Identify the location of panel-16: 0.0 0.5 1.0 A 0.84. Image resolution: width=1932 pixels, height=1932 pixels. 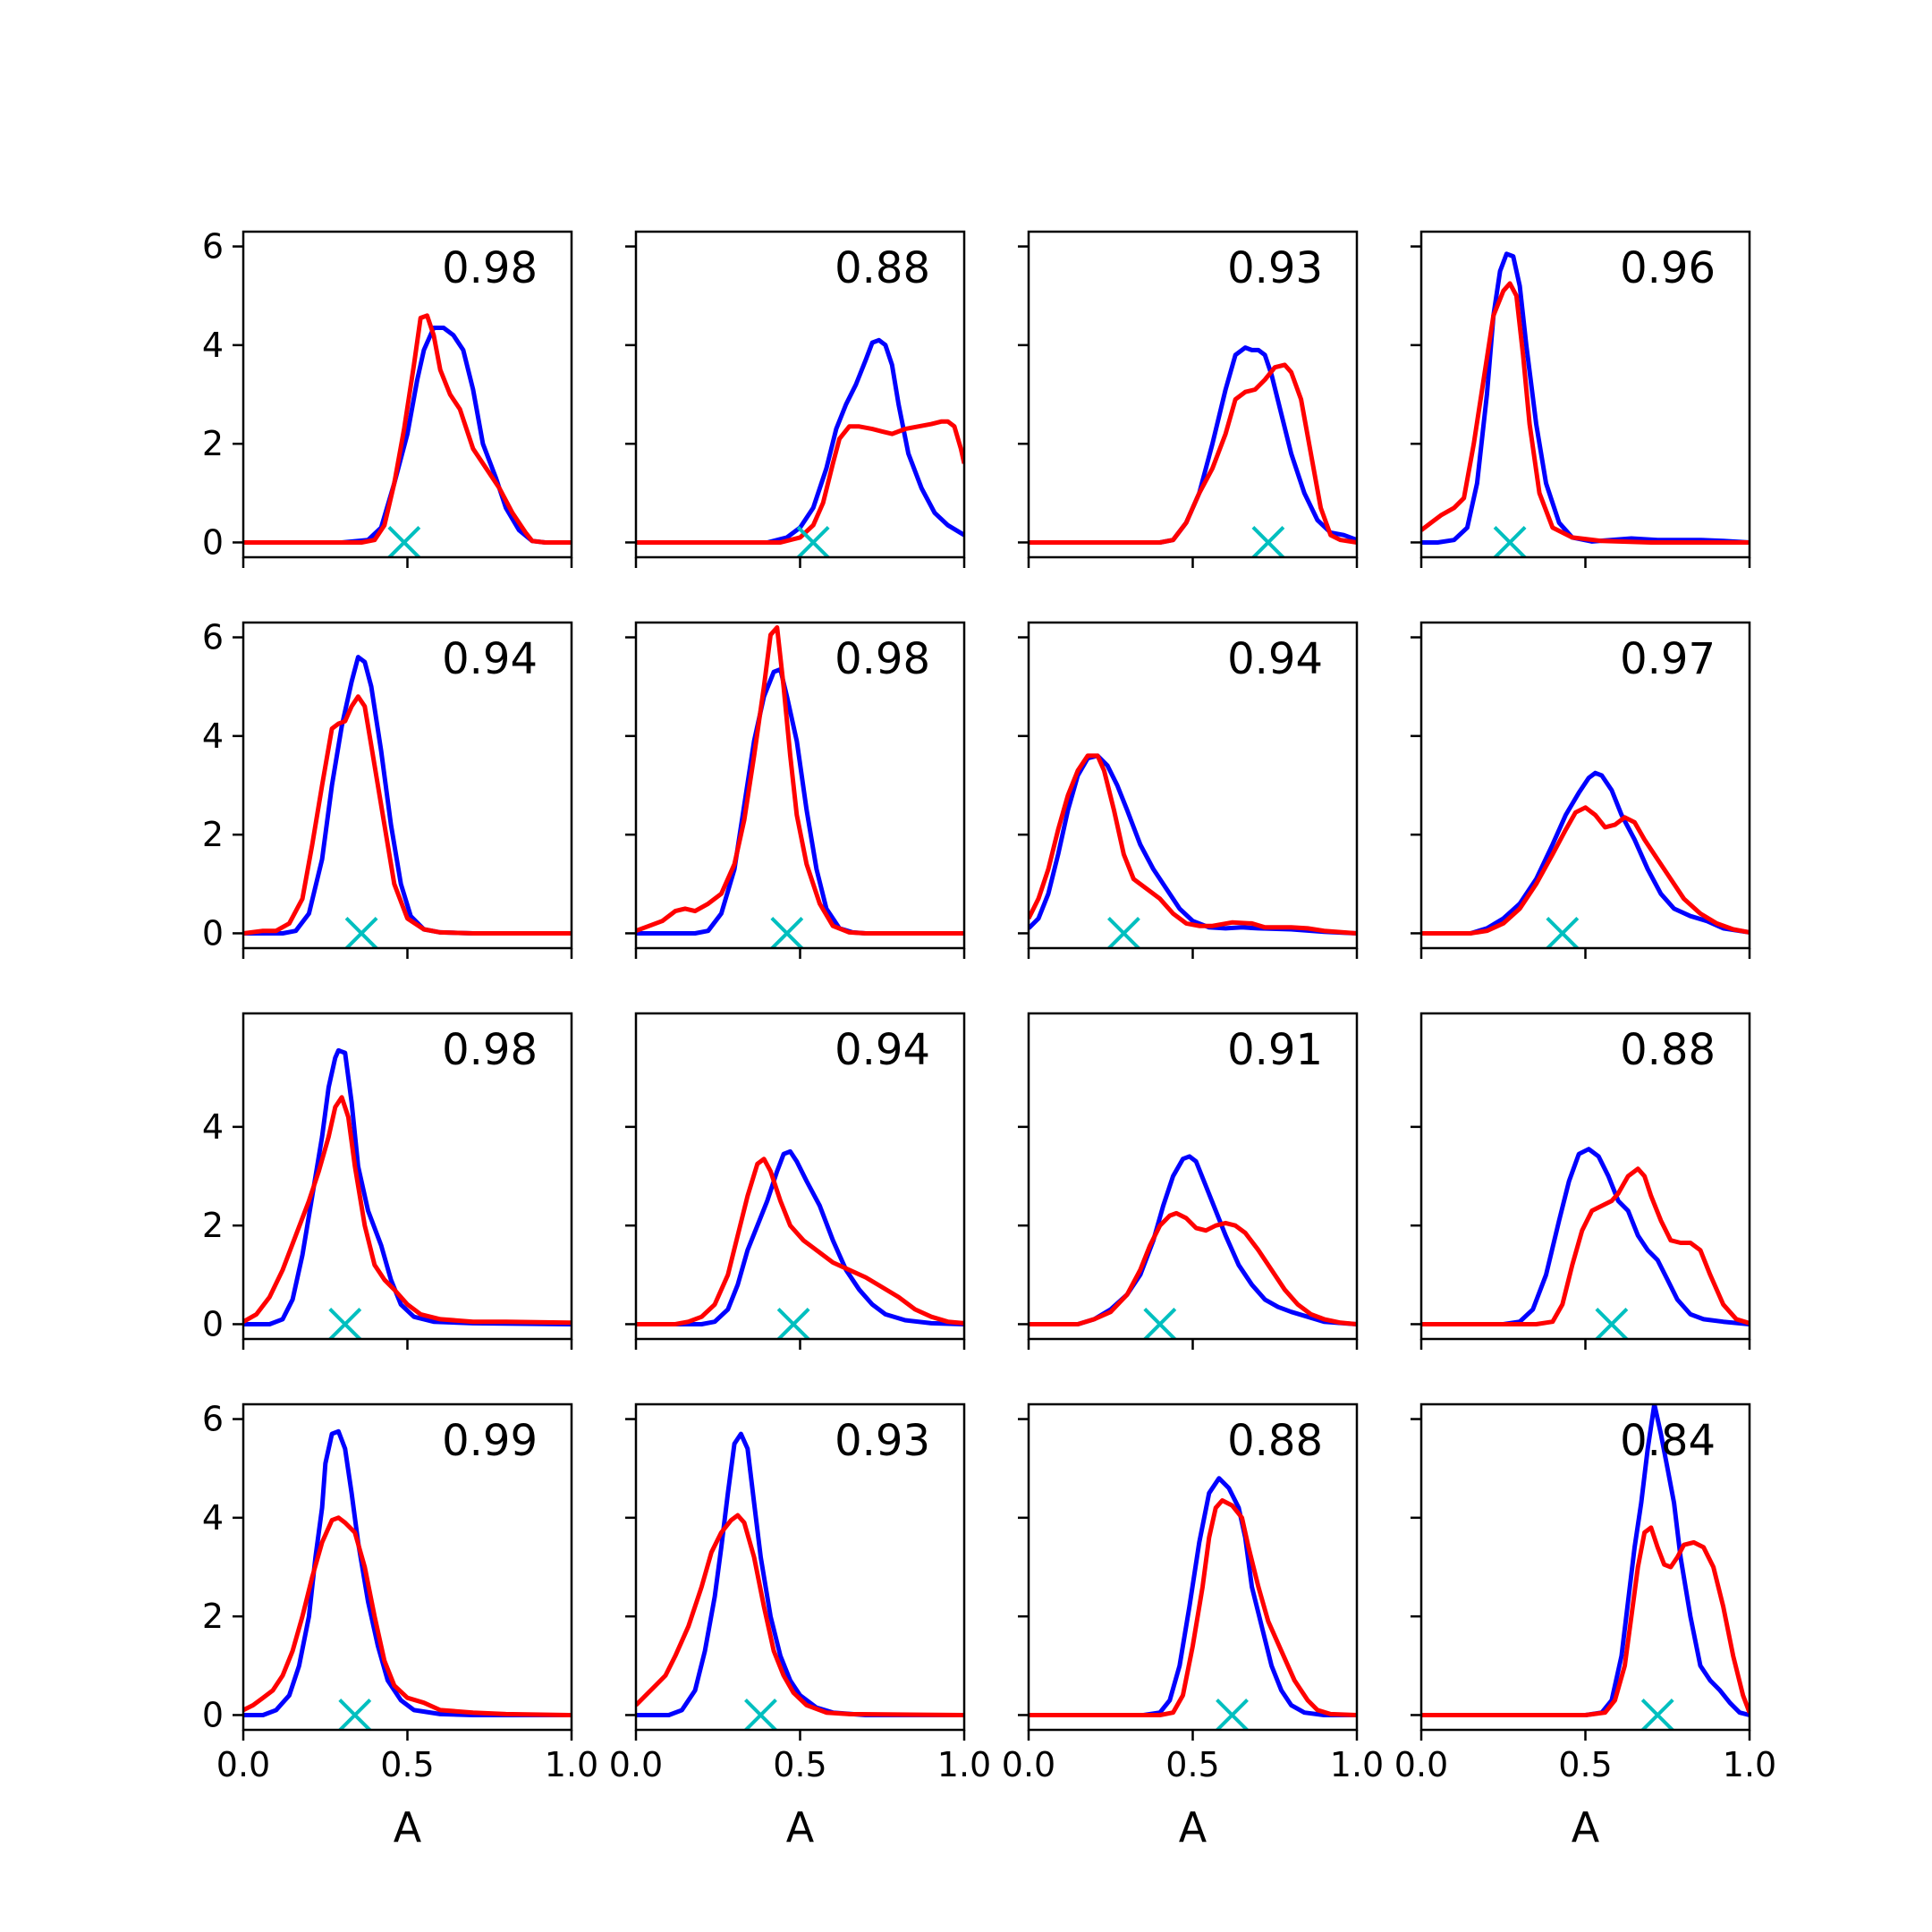
(1585, 1627).